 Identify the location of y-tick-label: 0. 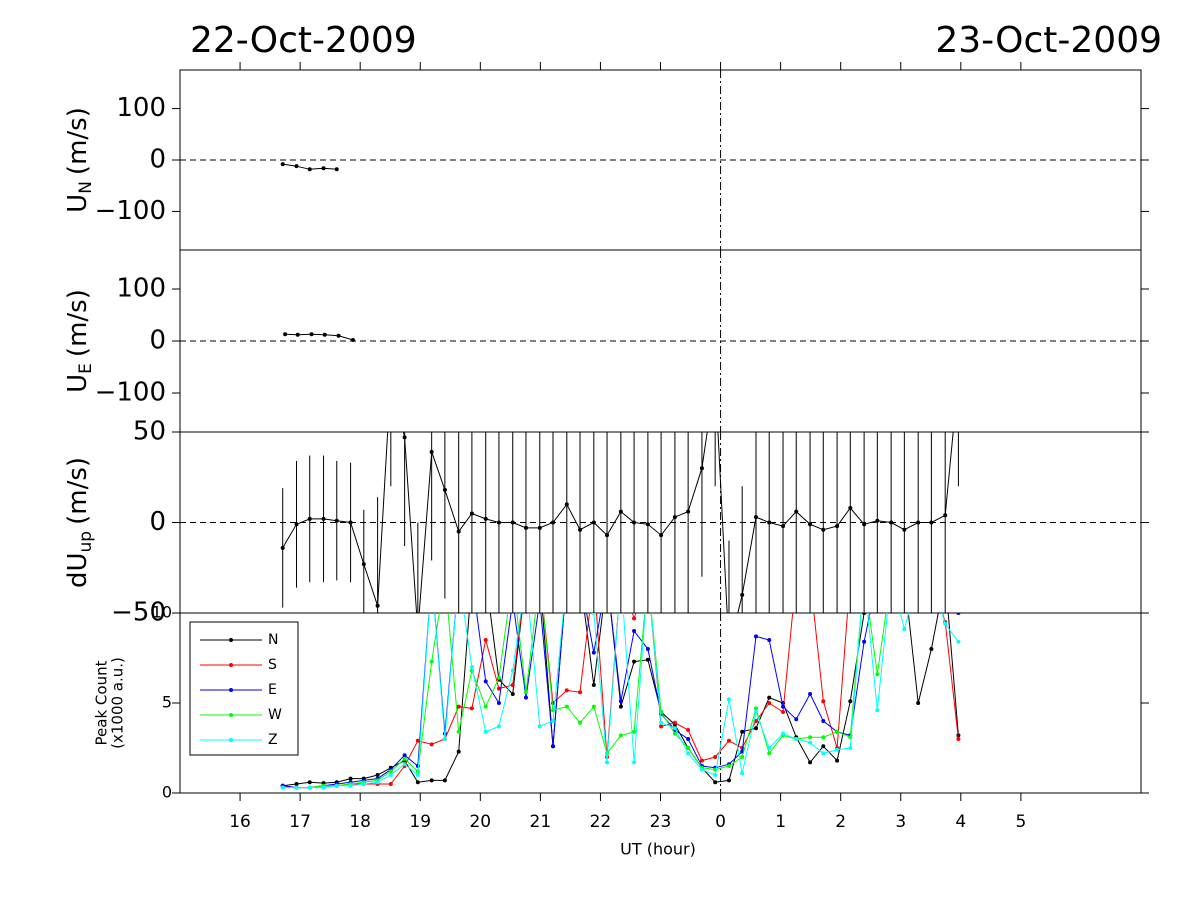
(167, 792).